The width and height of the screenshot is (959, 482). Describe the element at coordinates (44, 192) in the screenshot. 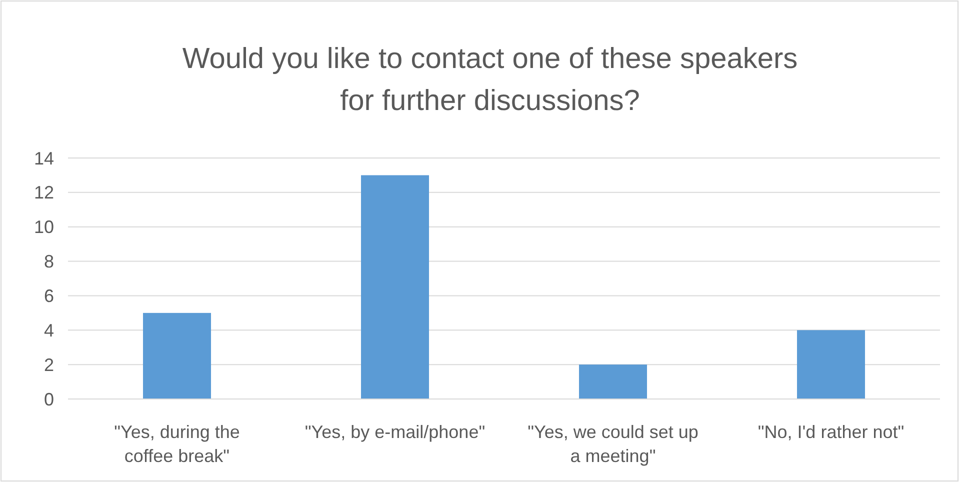

I see `y-tick-label: 12` at that location.